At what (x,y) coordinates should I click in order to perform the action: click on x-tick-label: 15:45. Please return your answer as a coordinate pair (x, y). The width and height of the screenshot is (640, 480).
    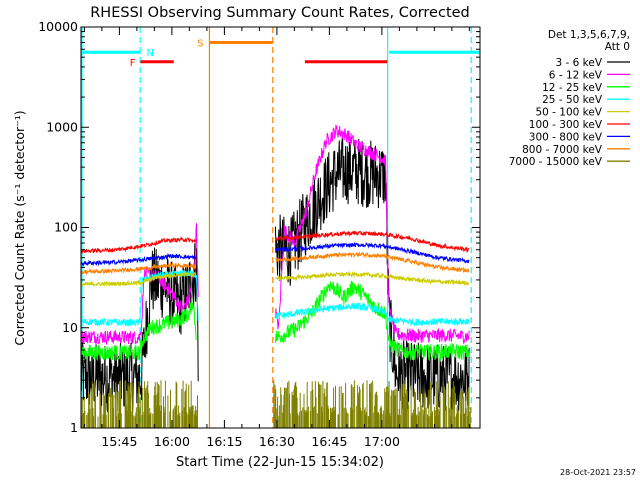
    Looking at the image, I should click on (119, 441).